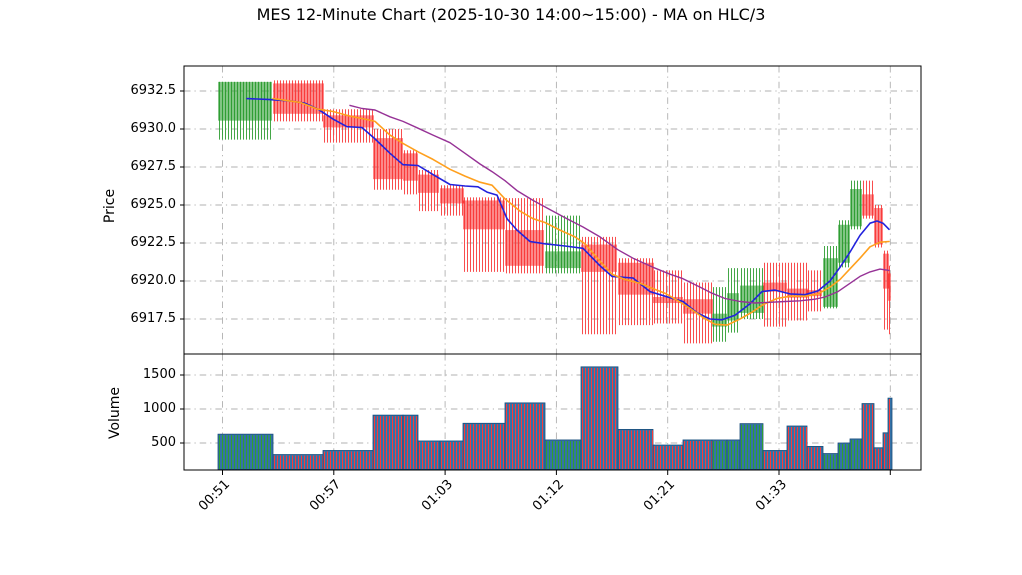 This screenshot has height=575, width=1022. What do you see at coordinates (153, 166) in the screenshot?
I see `price-tick-label: 6927.5` at bounding box center [153, 166].